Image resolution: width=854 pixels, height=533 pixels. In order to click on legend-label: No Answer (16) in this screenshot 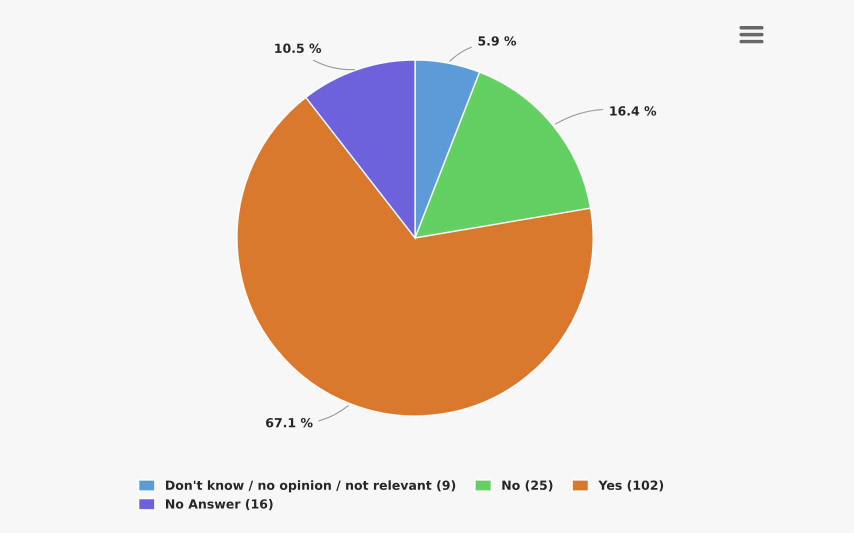, I will do `click(219, 504)`.